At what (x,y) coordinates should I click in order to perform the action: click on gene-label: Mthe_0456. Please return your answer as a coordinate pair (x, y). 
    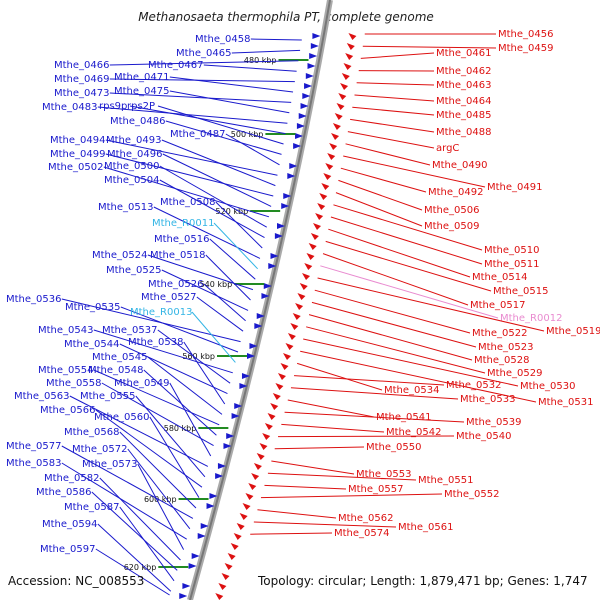
    Looking at the image, I should click on (526, 34).